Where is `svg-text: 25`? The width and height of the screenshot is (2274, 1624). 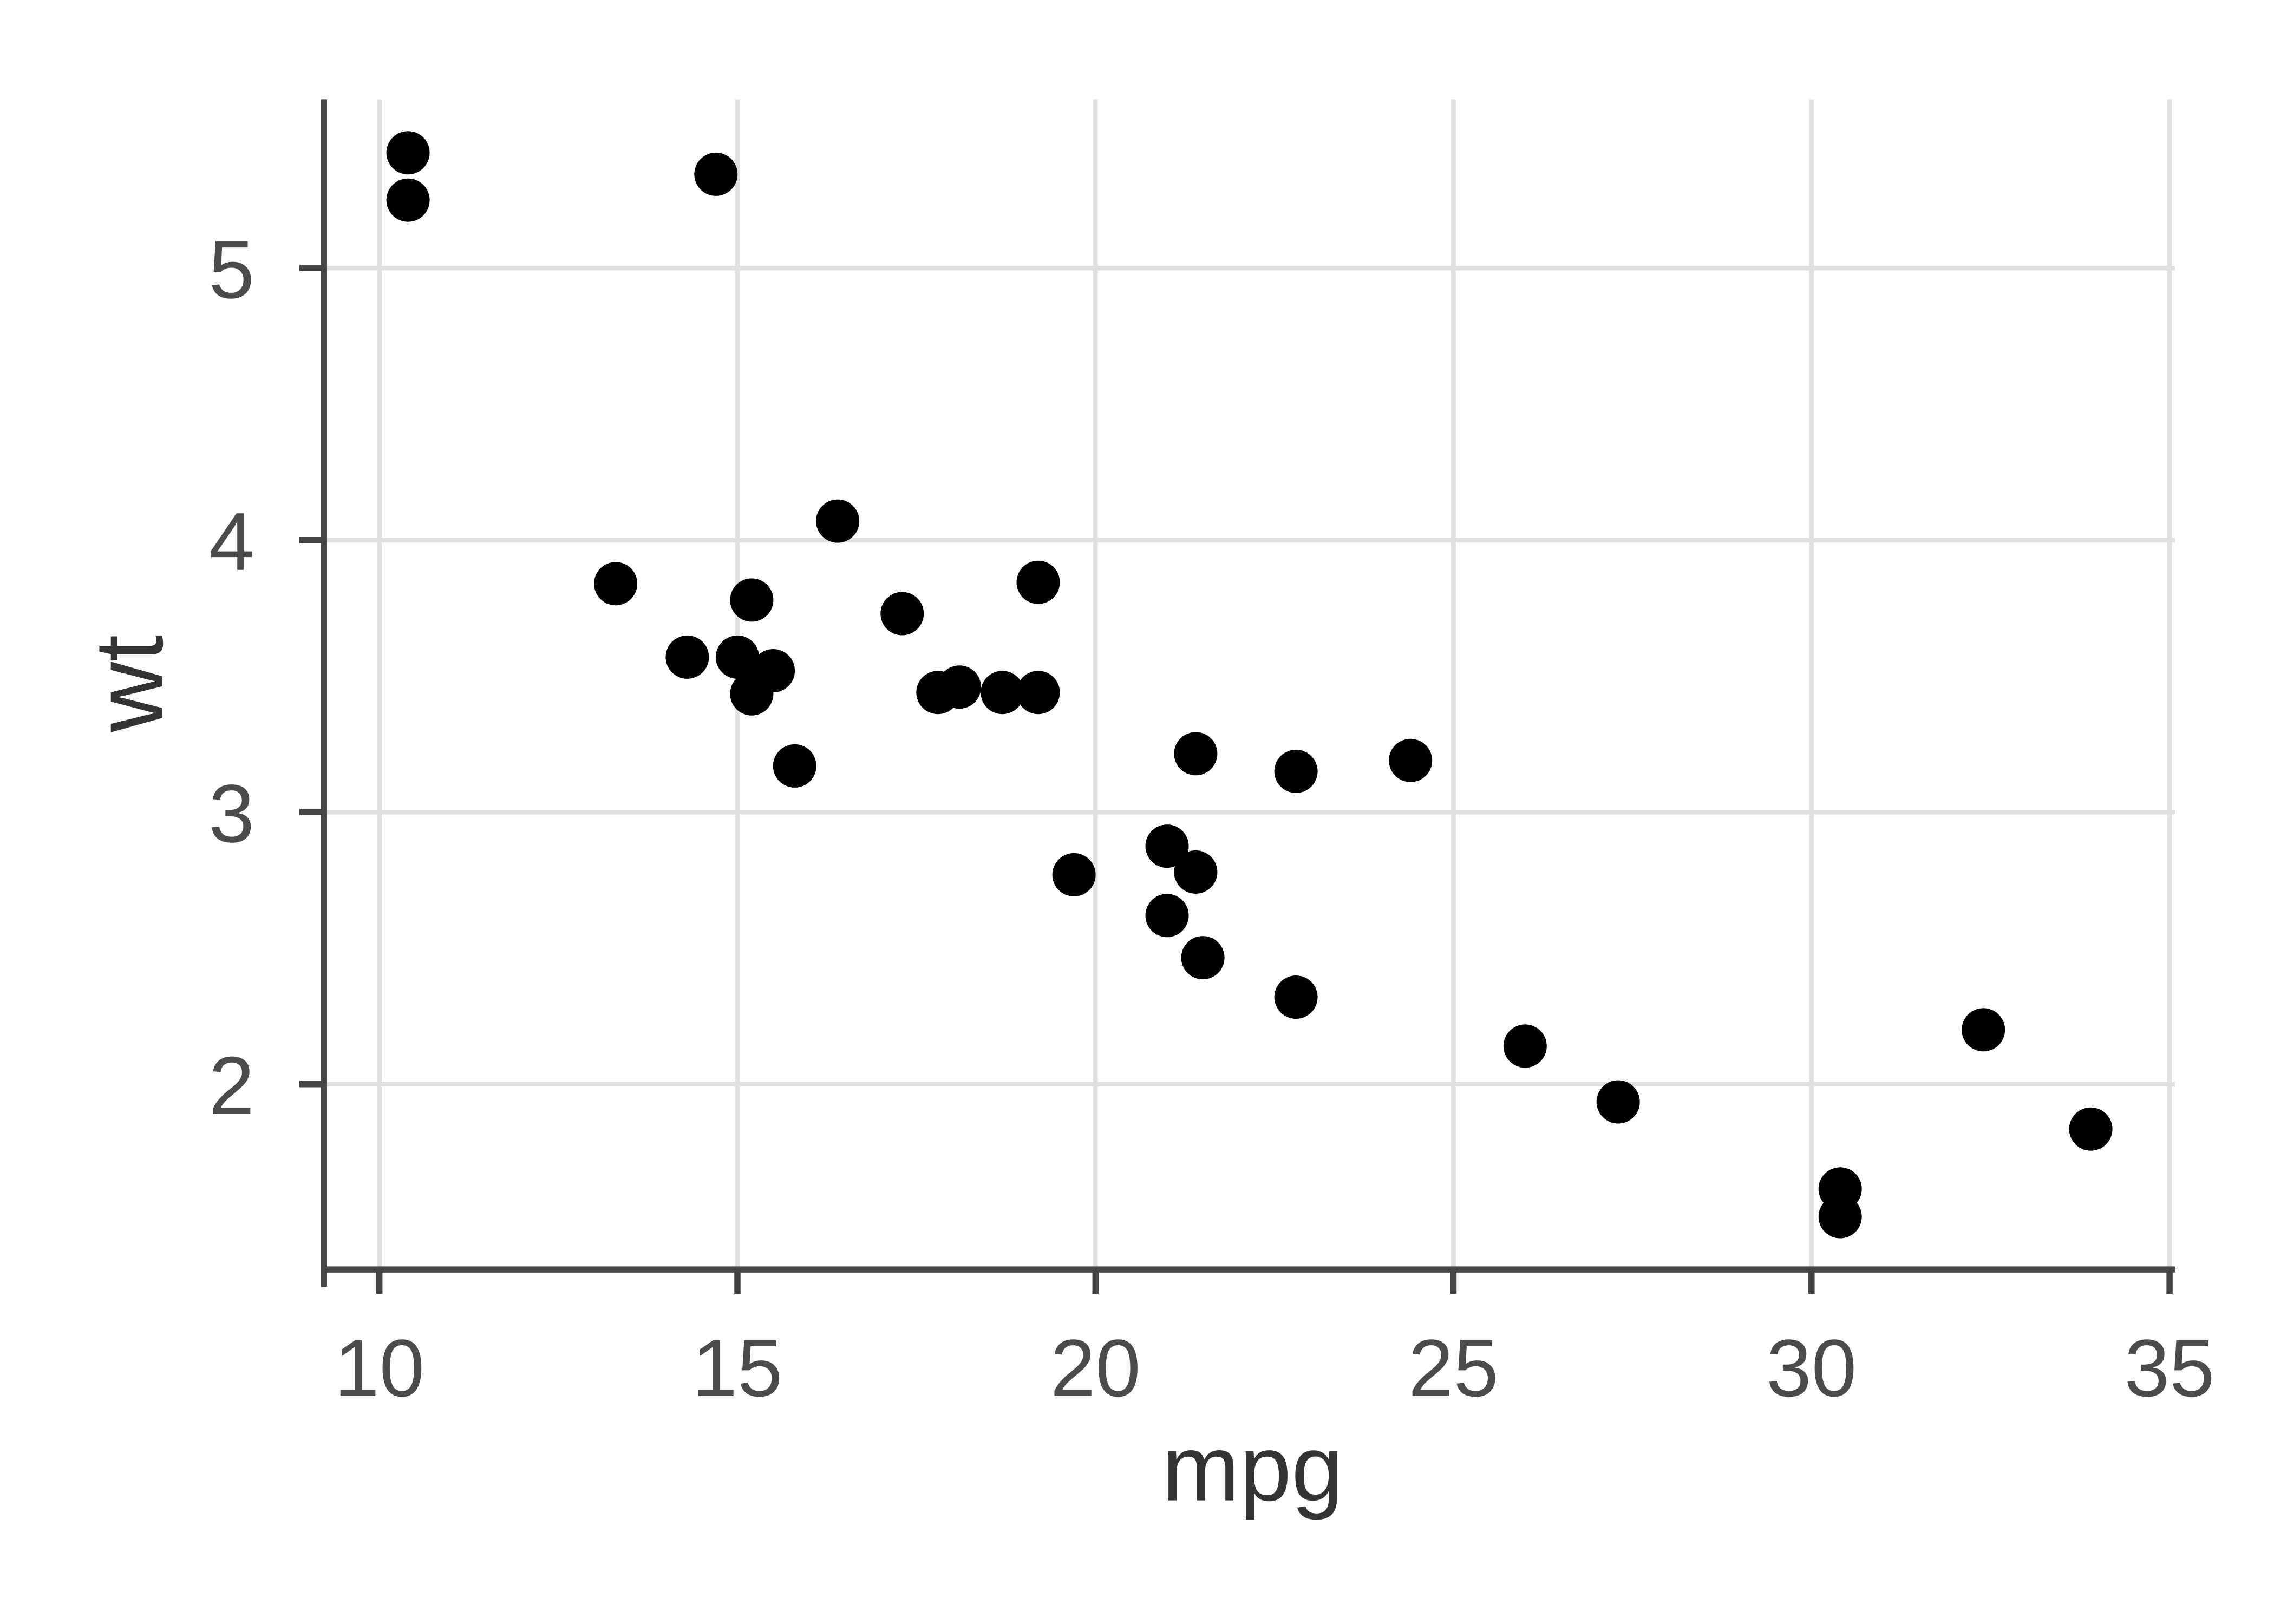
svg-text: 25 is located at coordinates (1454, 1367).